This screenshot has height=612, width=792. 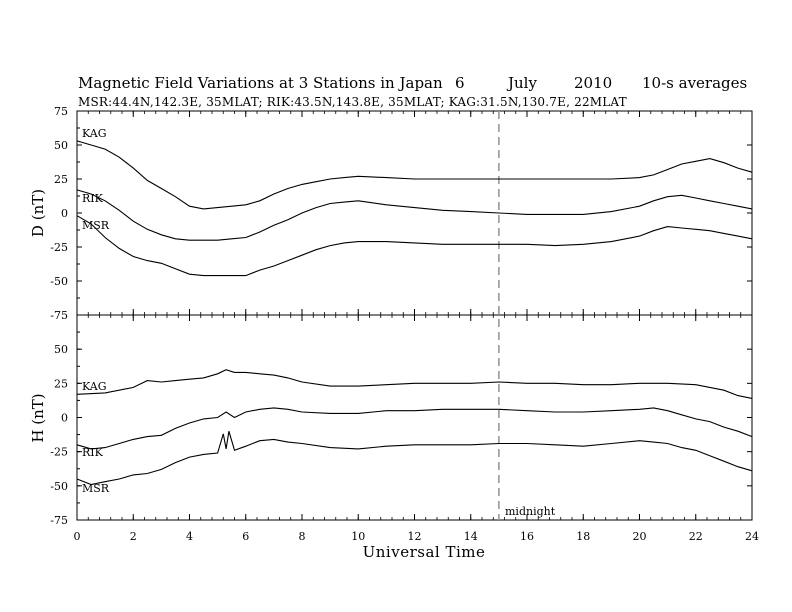 What do you see at coordinates (77, 536) in the screenshot?
I see `x-tick-label: 0` at bounding box center [77, 536].